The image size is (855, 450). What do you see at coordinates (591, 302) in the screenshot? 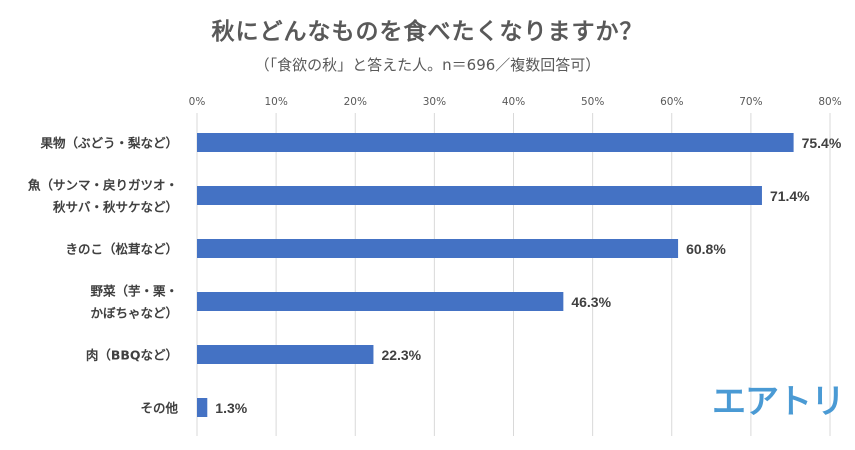
I see `data-label: 46.3%` at bounding box center [591, 302].